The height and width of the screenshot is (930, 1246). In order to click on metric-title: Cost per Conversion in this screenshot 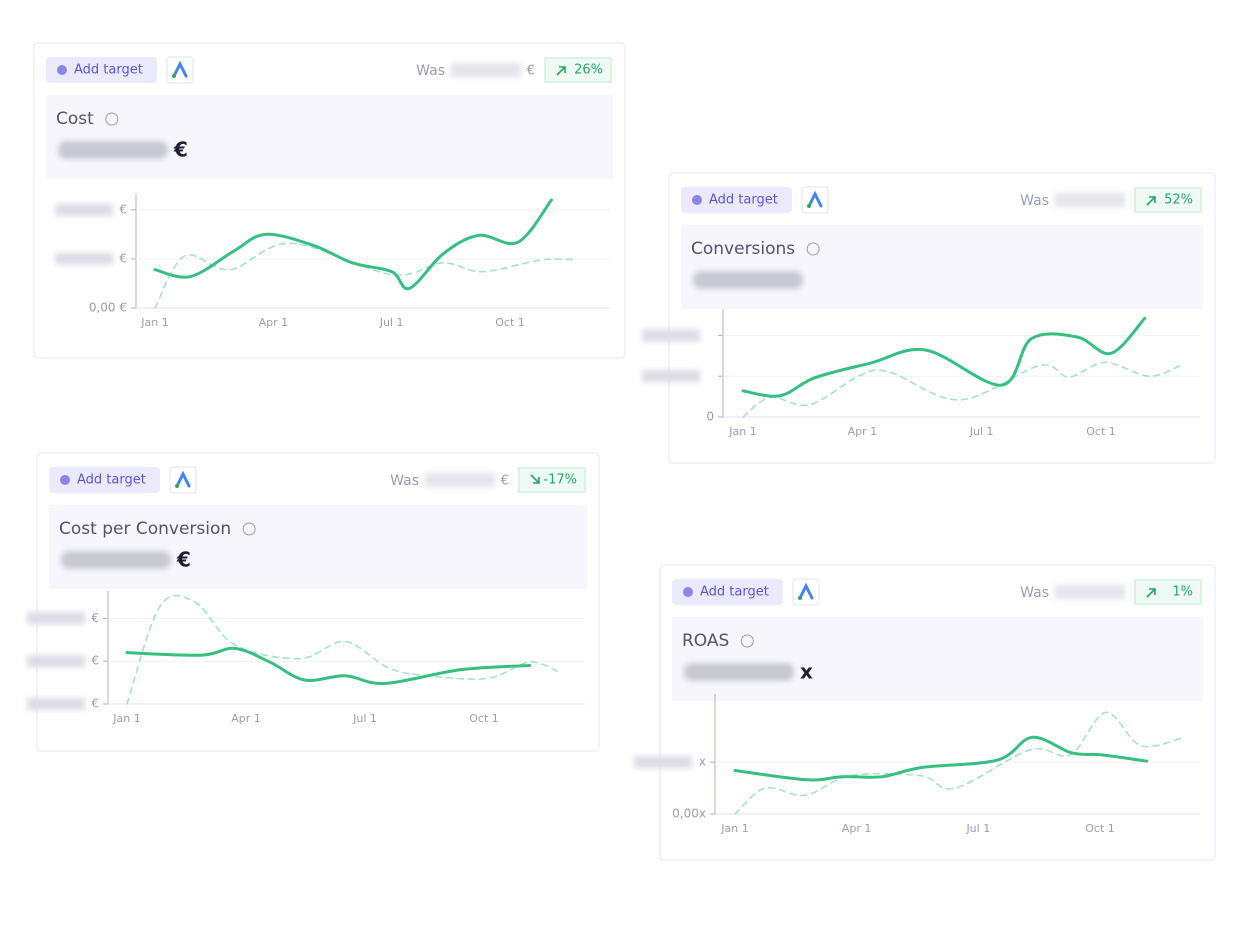, I will do `click(145, 529)`.